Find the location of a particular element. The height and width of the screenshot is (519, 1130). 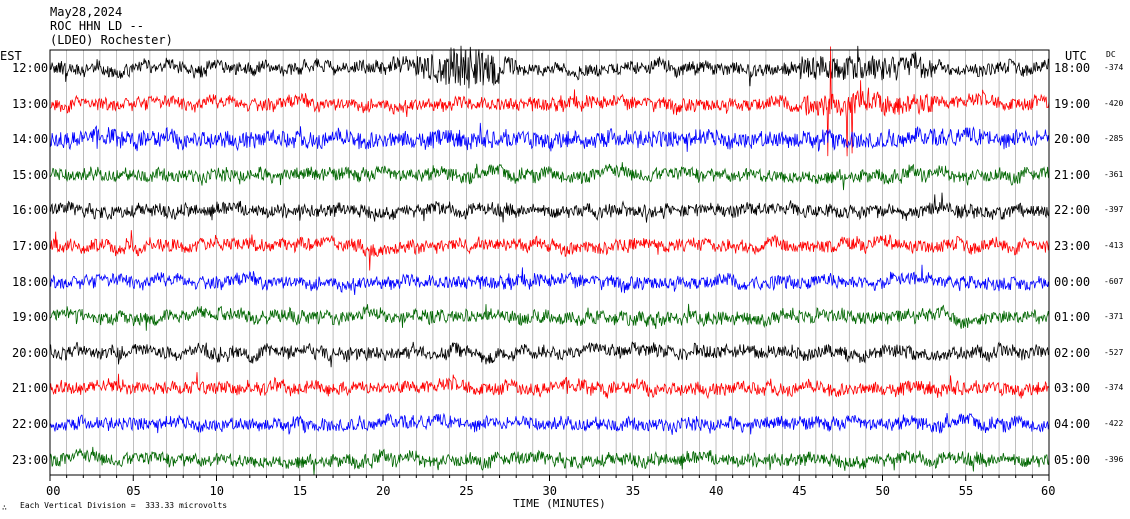

utc-time-label: 02:00 is located at coordinates (1072, 352).